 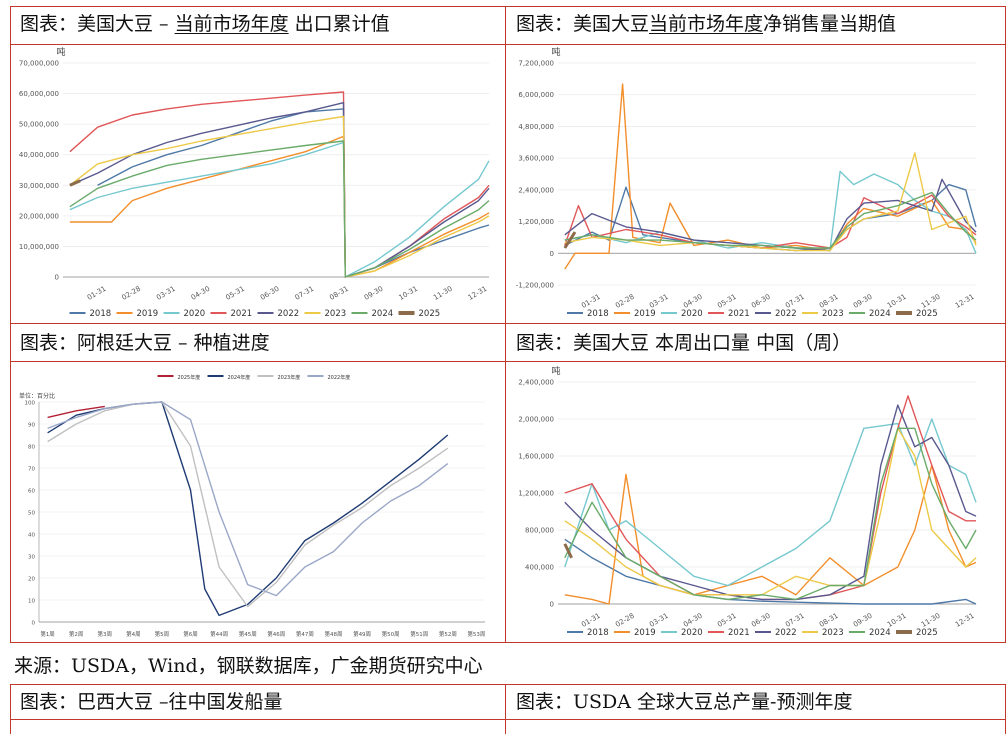 I want to click on panel1-title: 图表：美国大豆 – 当前市场年度 出口累计值, so click(x=205, y=24).